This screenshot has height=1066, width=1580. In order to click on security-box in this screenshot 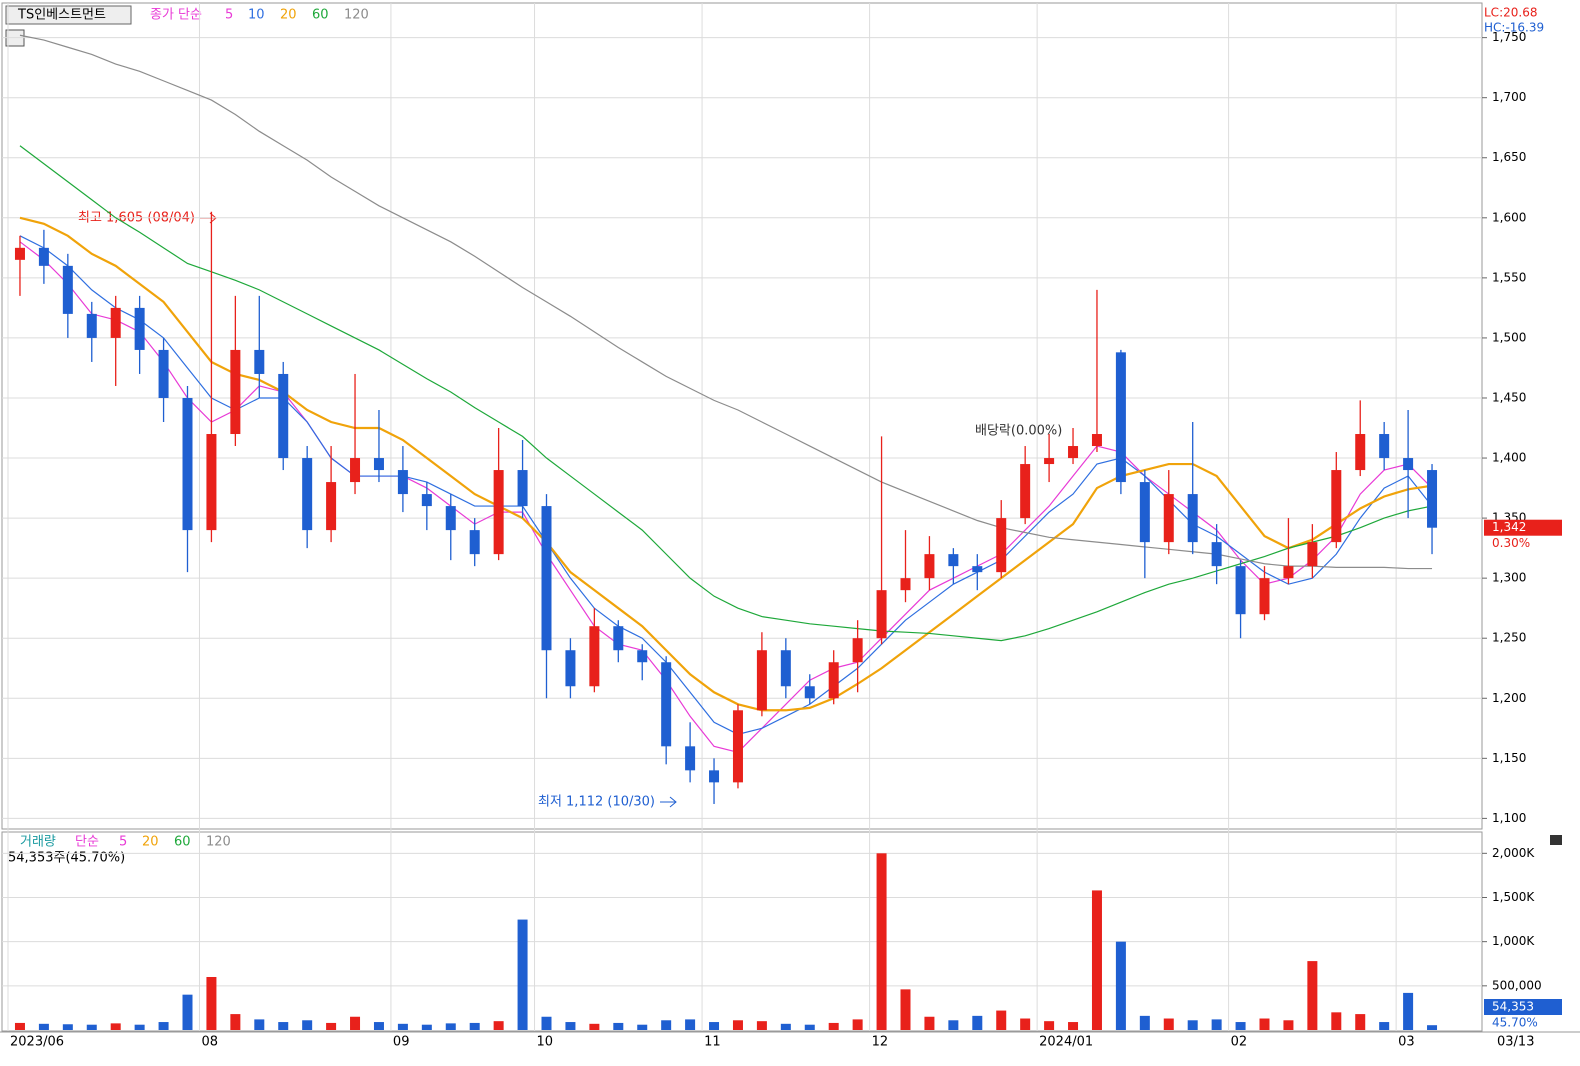, I will do `click(68, 15)`.